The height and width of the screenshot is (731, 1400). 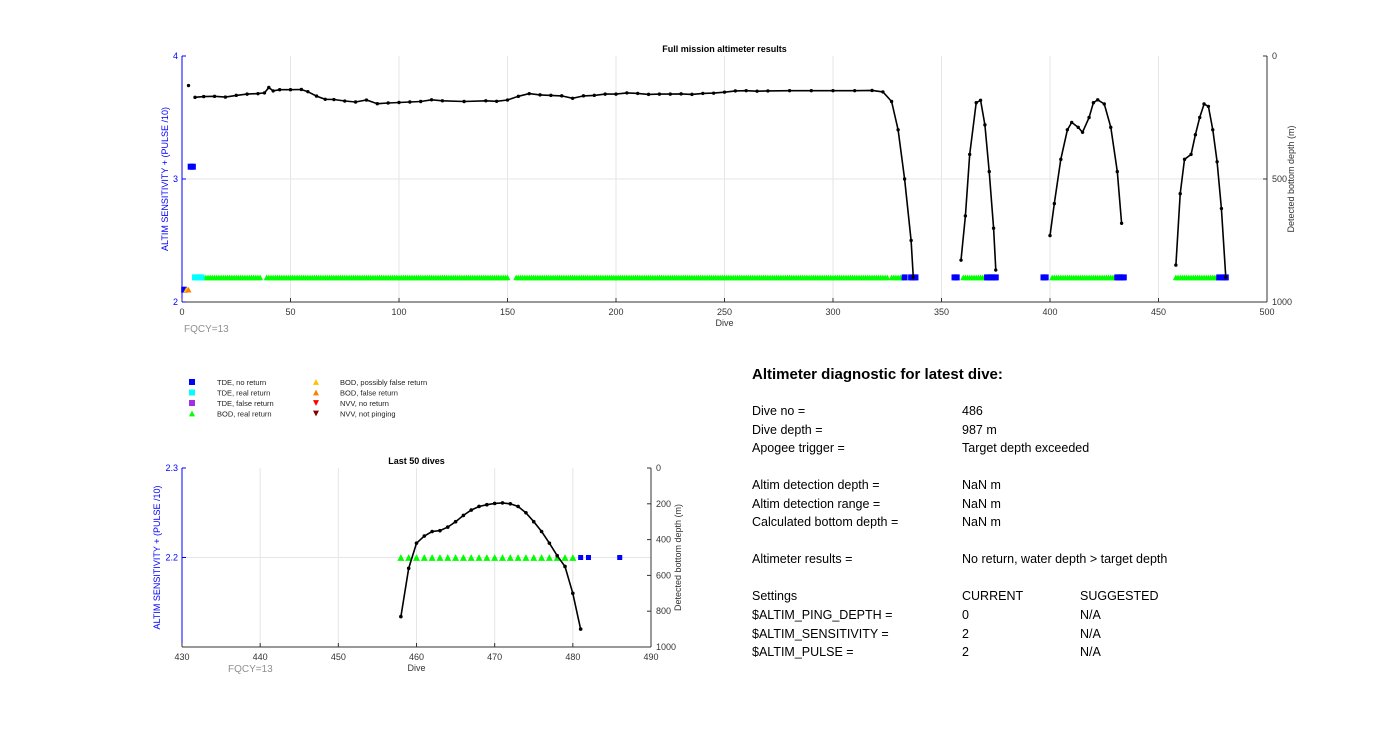 What do you see at coordinates (165, 179) in the screenshot?
I see `y-axis-label: ALTIM SENSITIVITY + (PULSE /10)` at bounding box center [165, 179].